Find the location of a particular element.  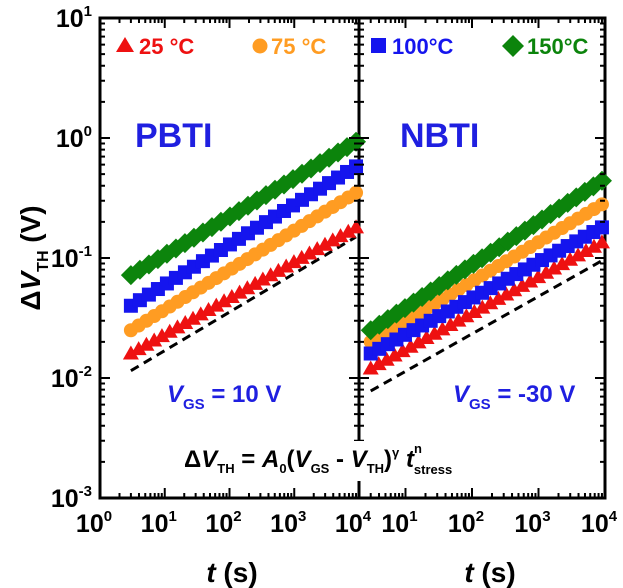

legend-marker-25c is located at coordinates (125, 44).